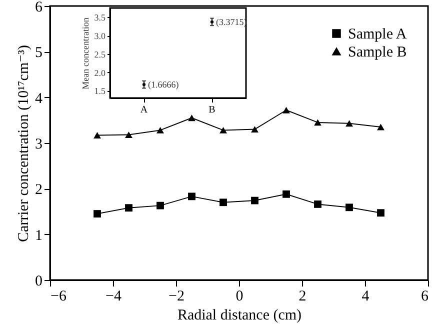  I want to click on y-tick-label: 3.5, so click(100, 17).